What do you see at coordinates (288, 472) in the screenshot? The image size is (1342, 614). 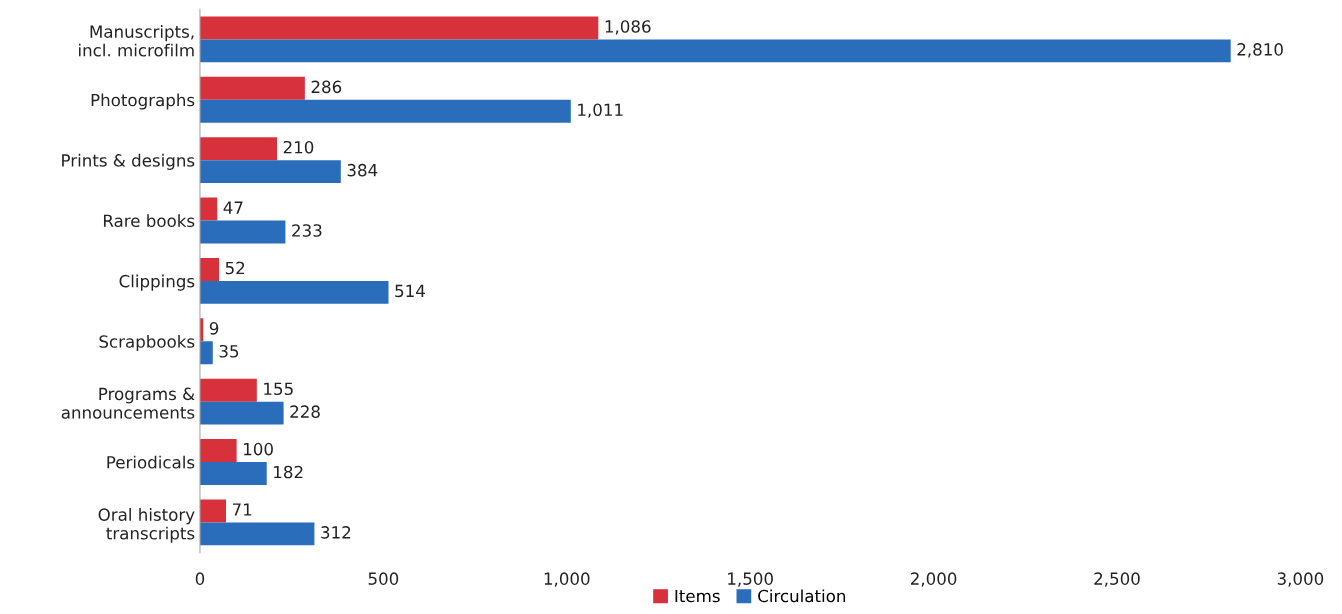 I see `data-label: 182` at bounding box center [288, 472].